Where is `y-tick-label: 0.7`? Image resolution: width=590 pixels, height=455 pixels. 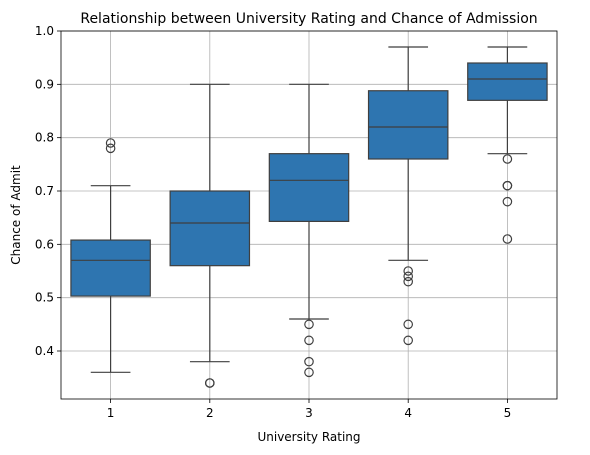 y-tick-label: 0.7 is located at coordinates (44, 191).